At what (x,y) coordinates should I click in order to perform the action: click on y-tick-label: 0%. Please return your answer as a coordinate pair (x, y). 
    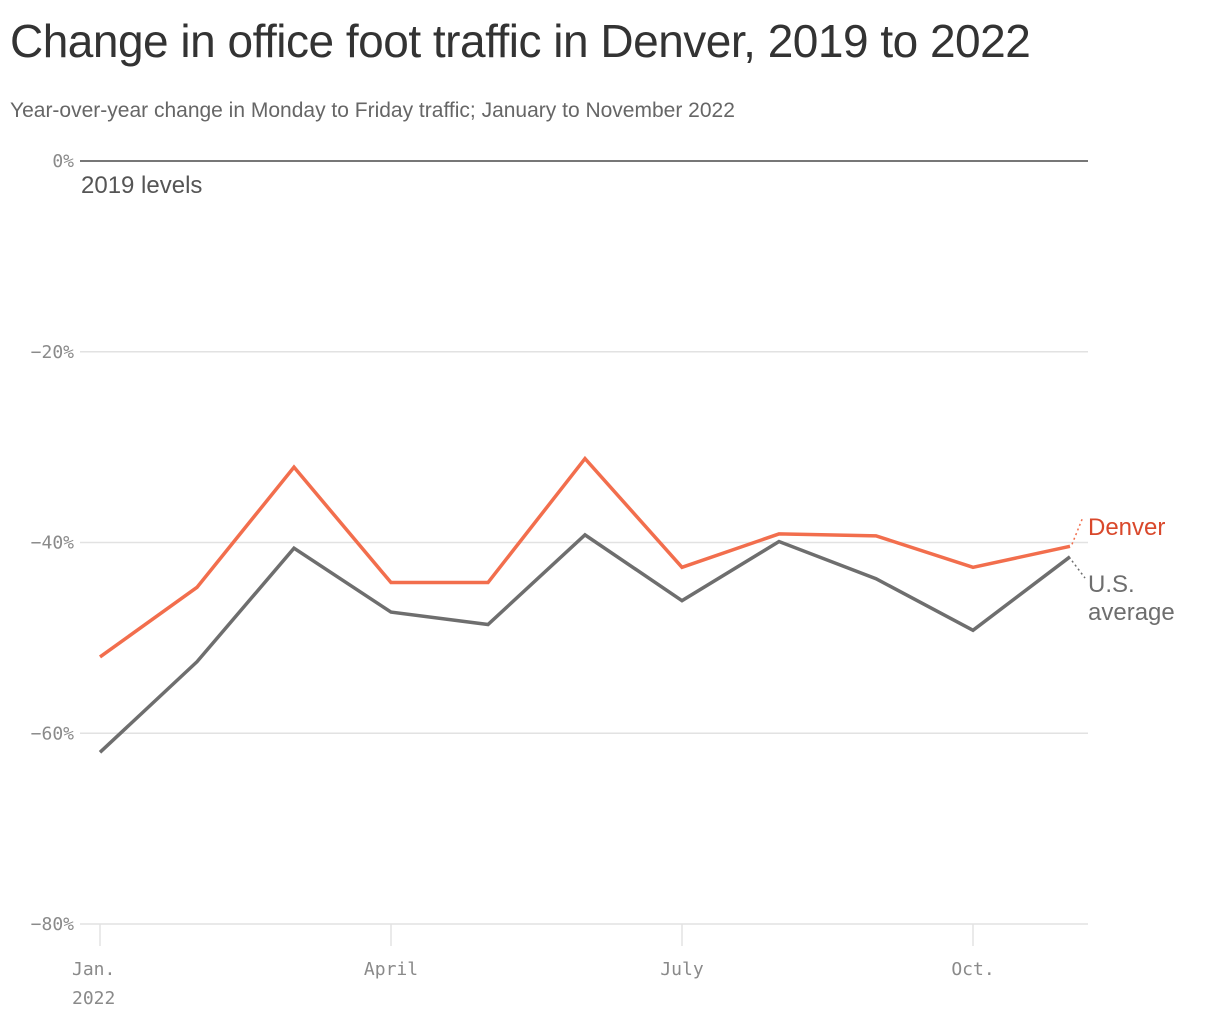
    Looking at the image, I should click on (63, 161).